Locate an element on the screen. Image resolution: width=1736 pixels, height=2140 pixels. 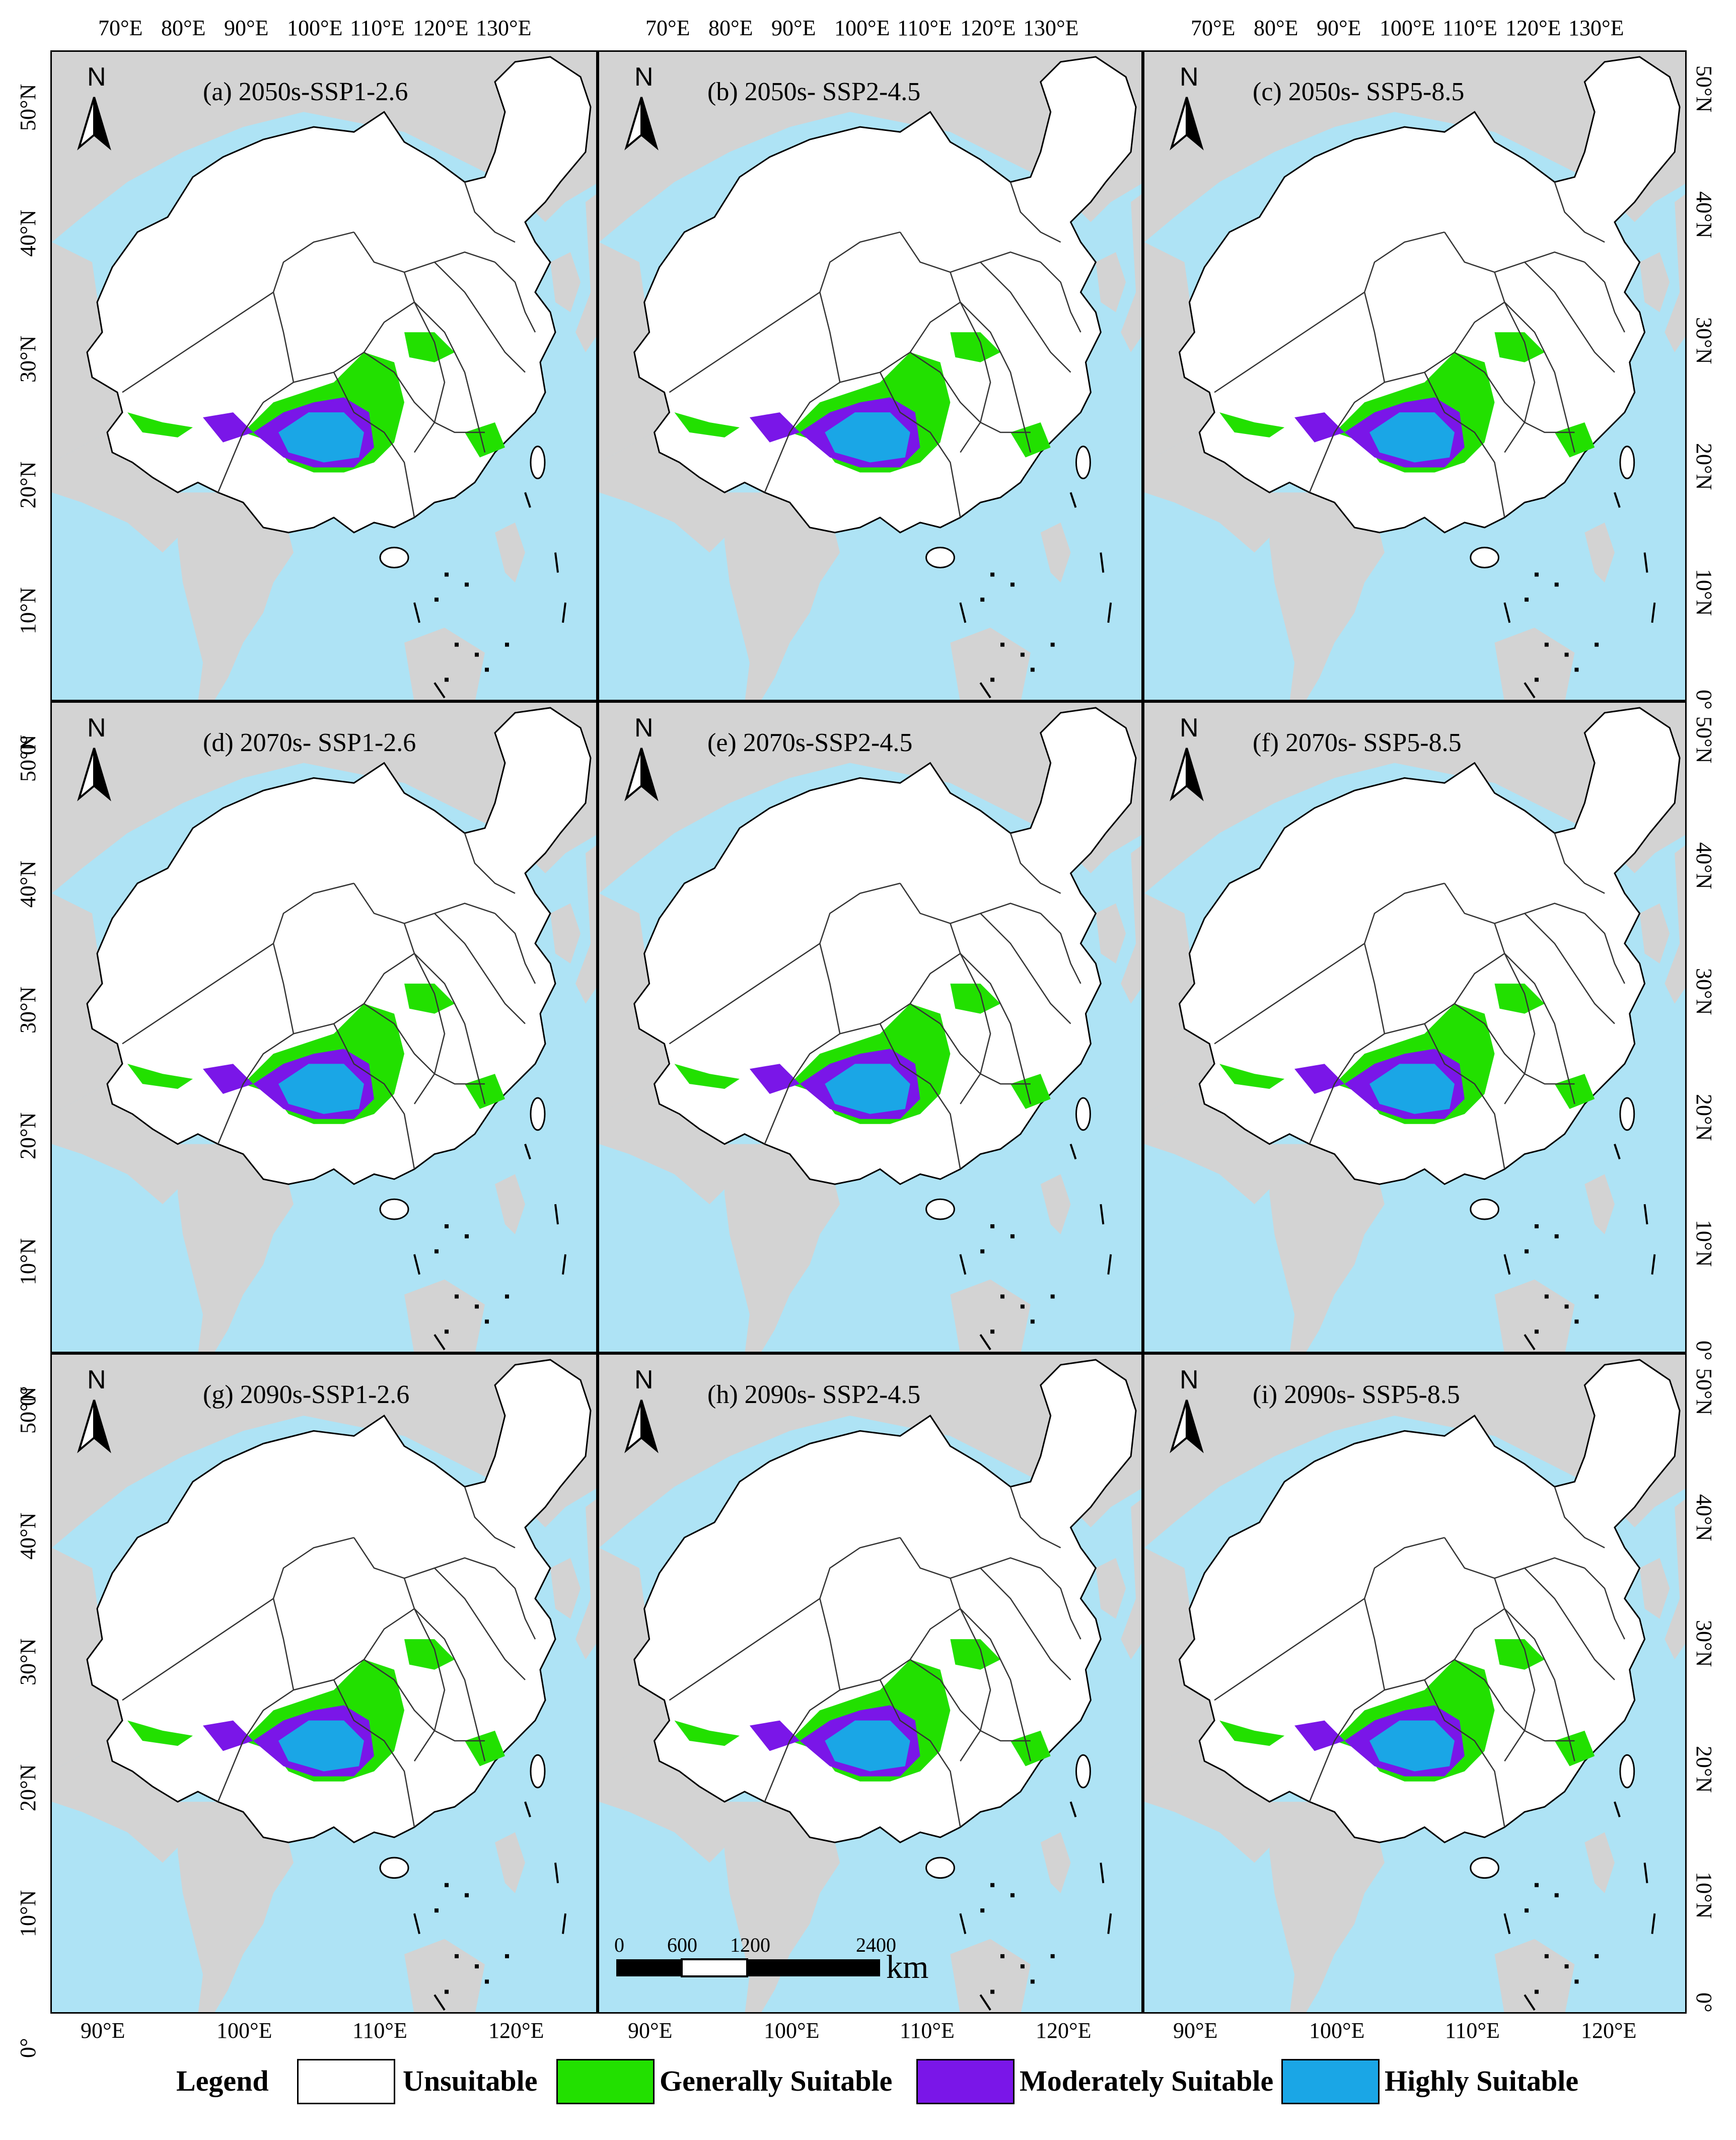
map-panel-e: N (e) 2070s-SSP2-4.5 is located at coordinates (870, 1027).